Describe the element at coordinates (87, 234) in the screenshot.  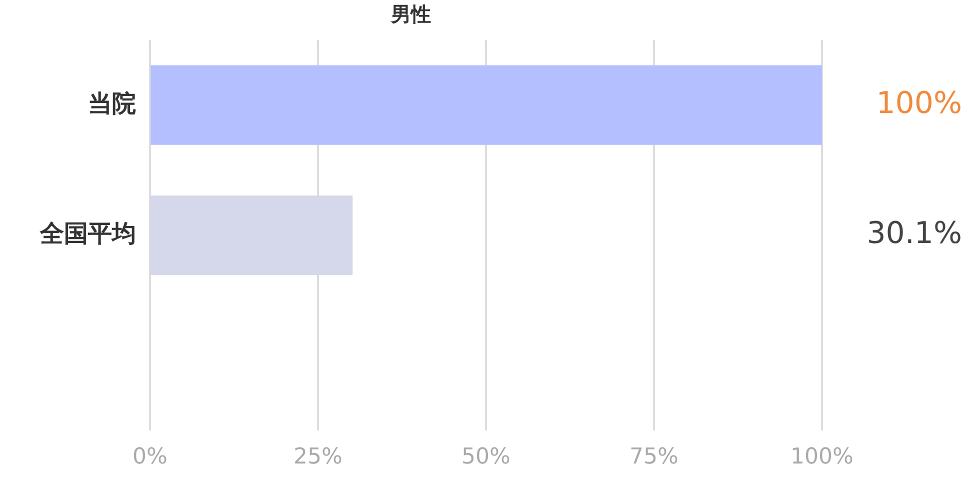
I see `y-tick-label: 全国平均` at that location.